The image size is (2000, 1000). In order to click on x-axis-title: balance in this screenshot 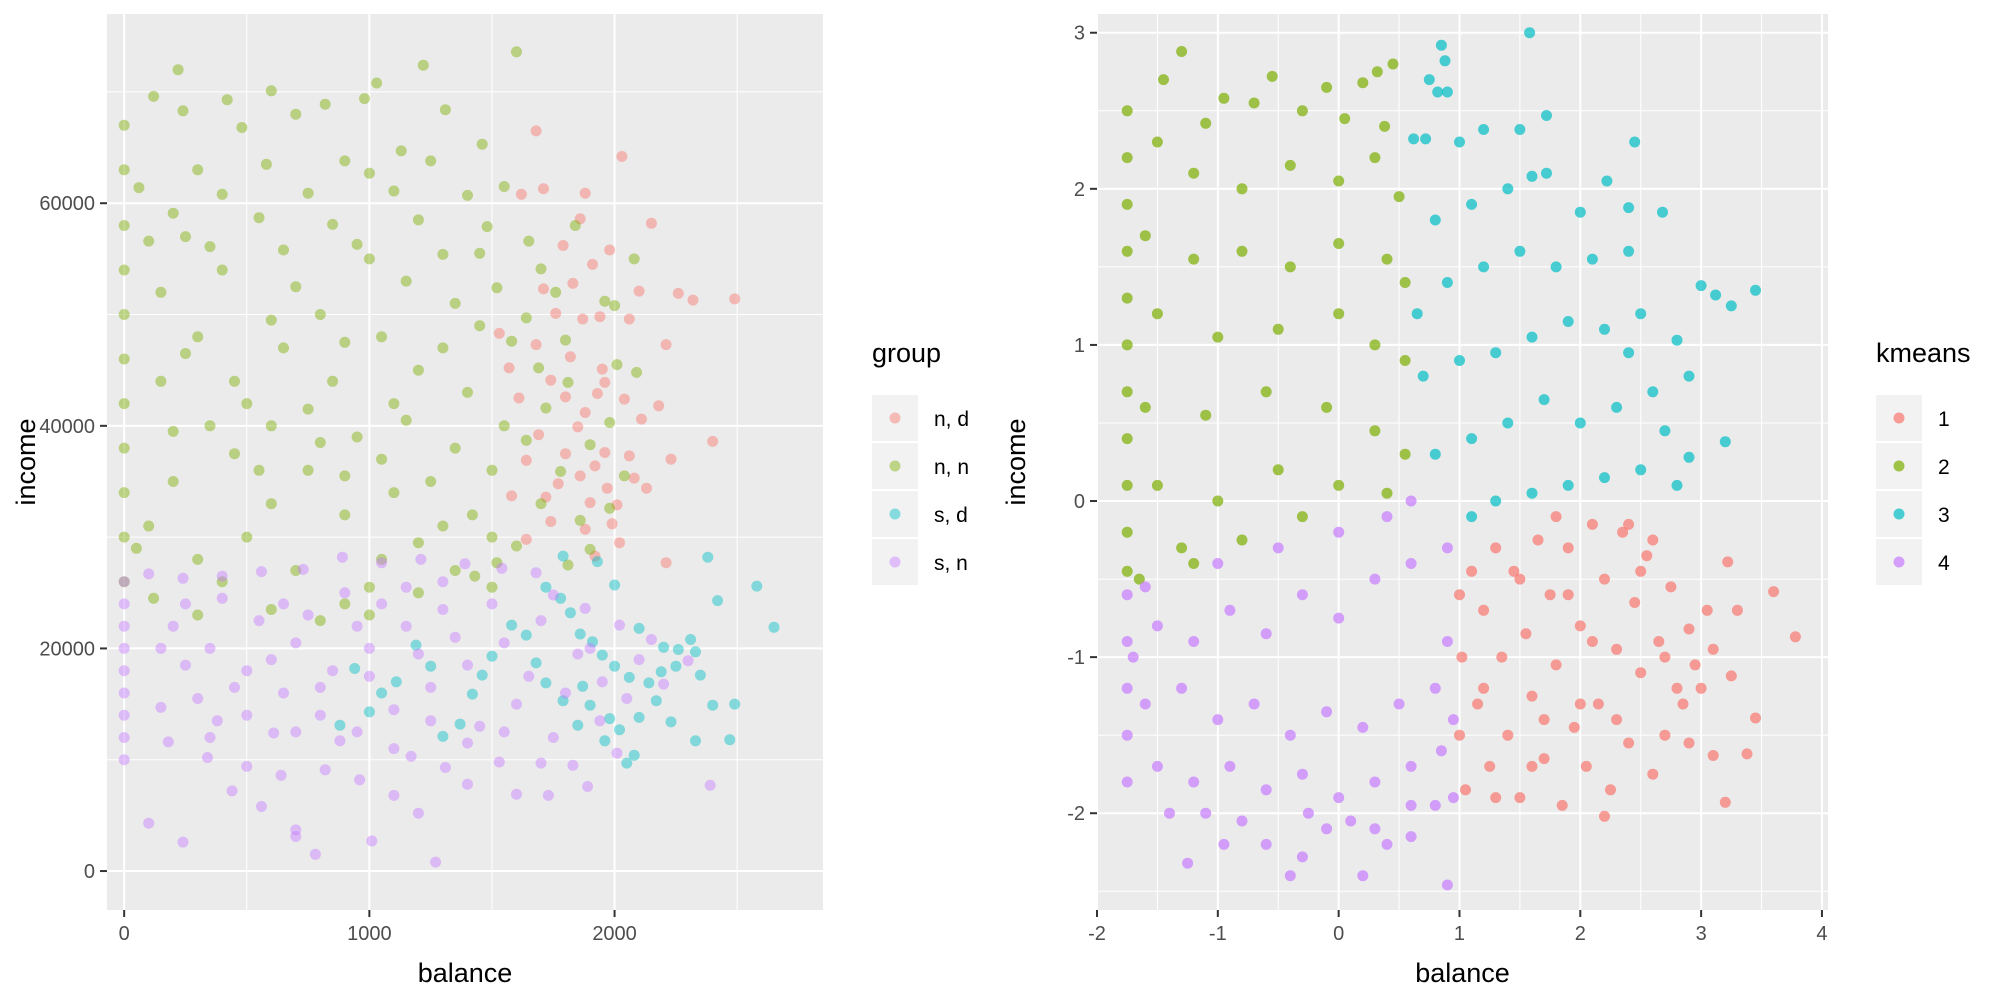, I will do `click(1462, 973)`.